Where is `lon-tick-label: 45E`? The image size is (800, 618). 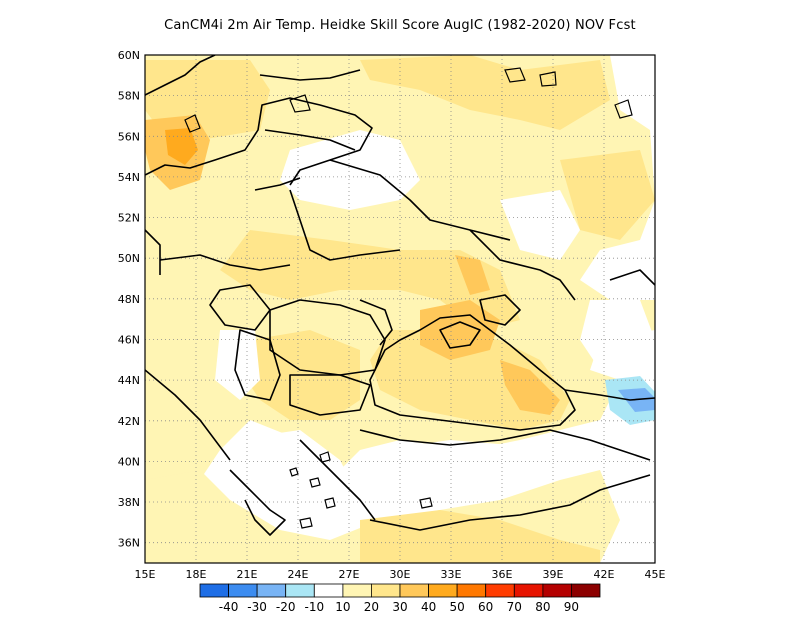
lon-tick-label: 45E is located at coordinates (655, 574).